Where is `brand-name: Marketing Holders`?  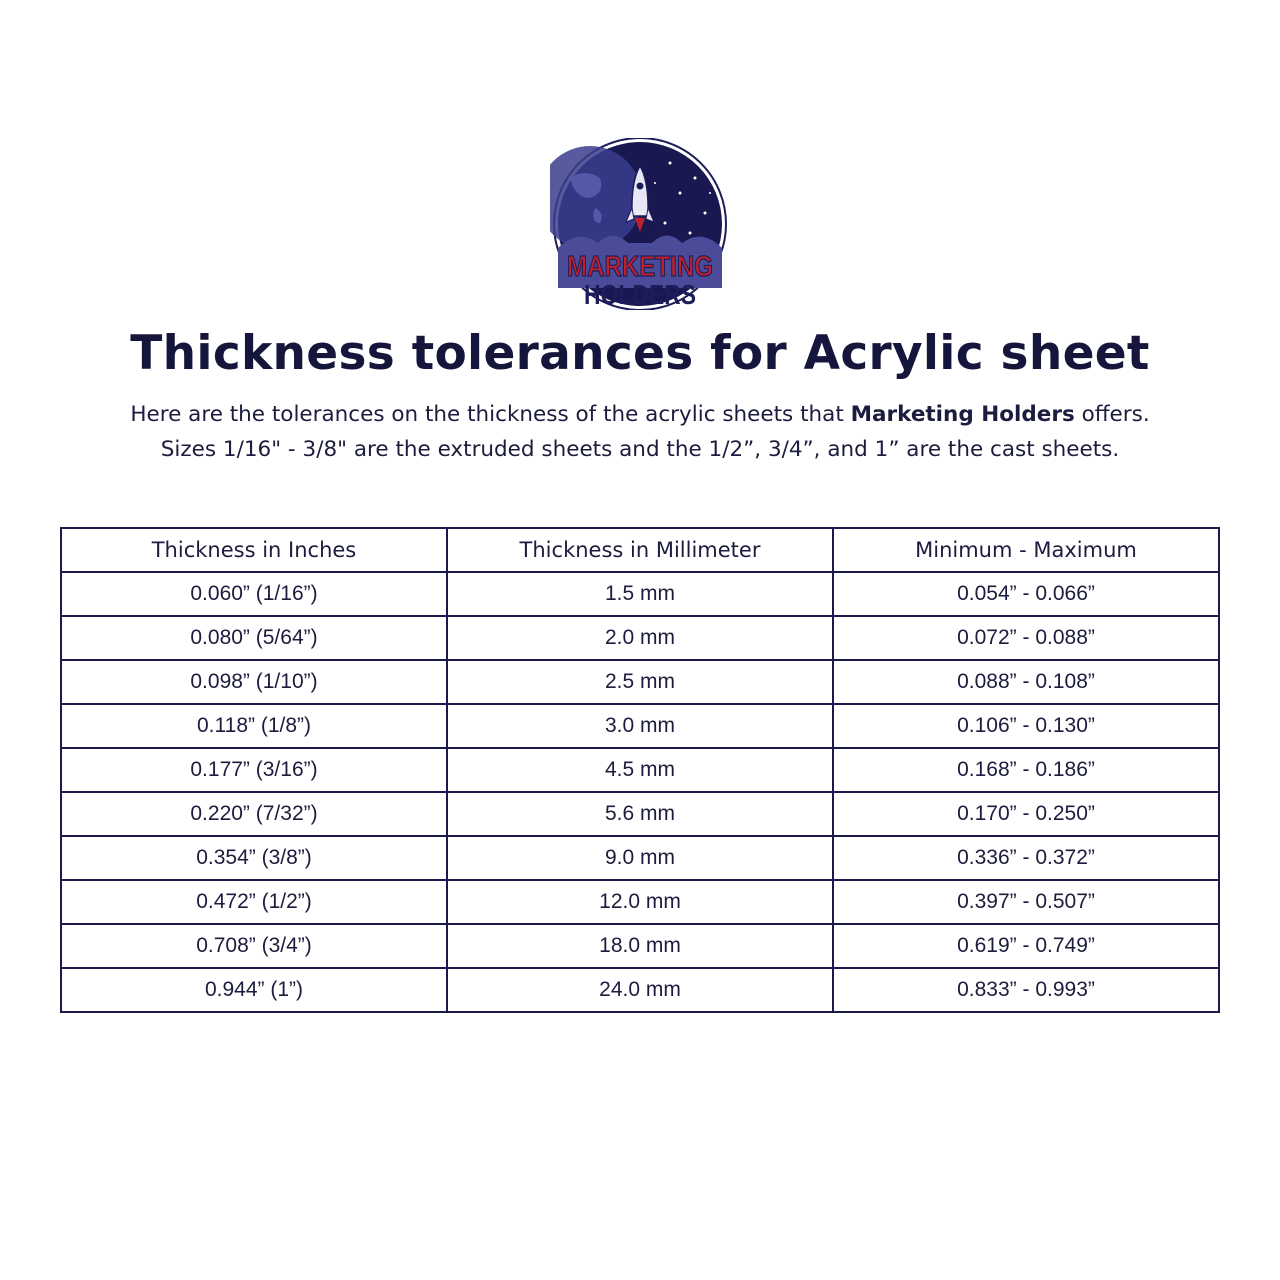
brand-name: Marketing Holders is located at coordinates (962, 414).